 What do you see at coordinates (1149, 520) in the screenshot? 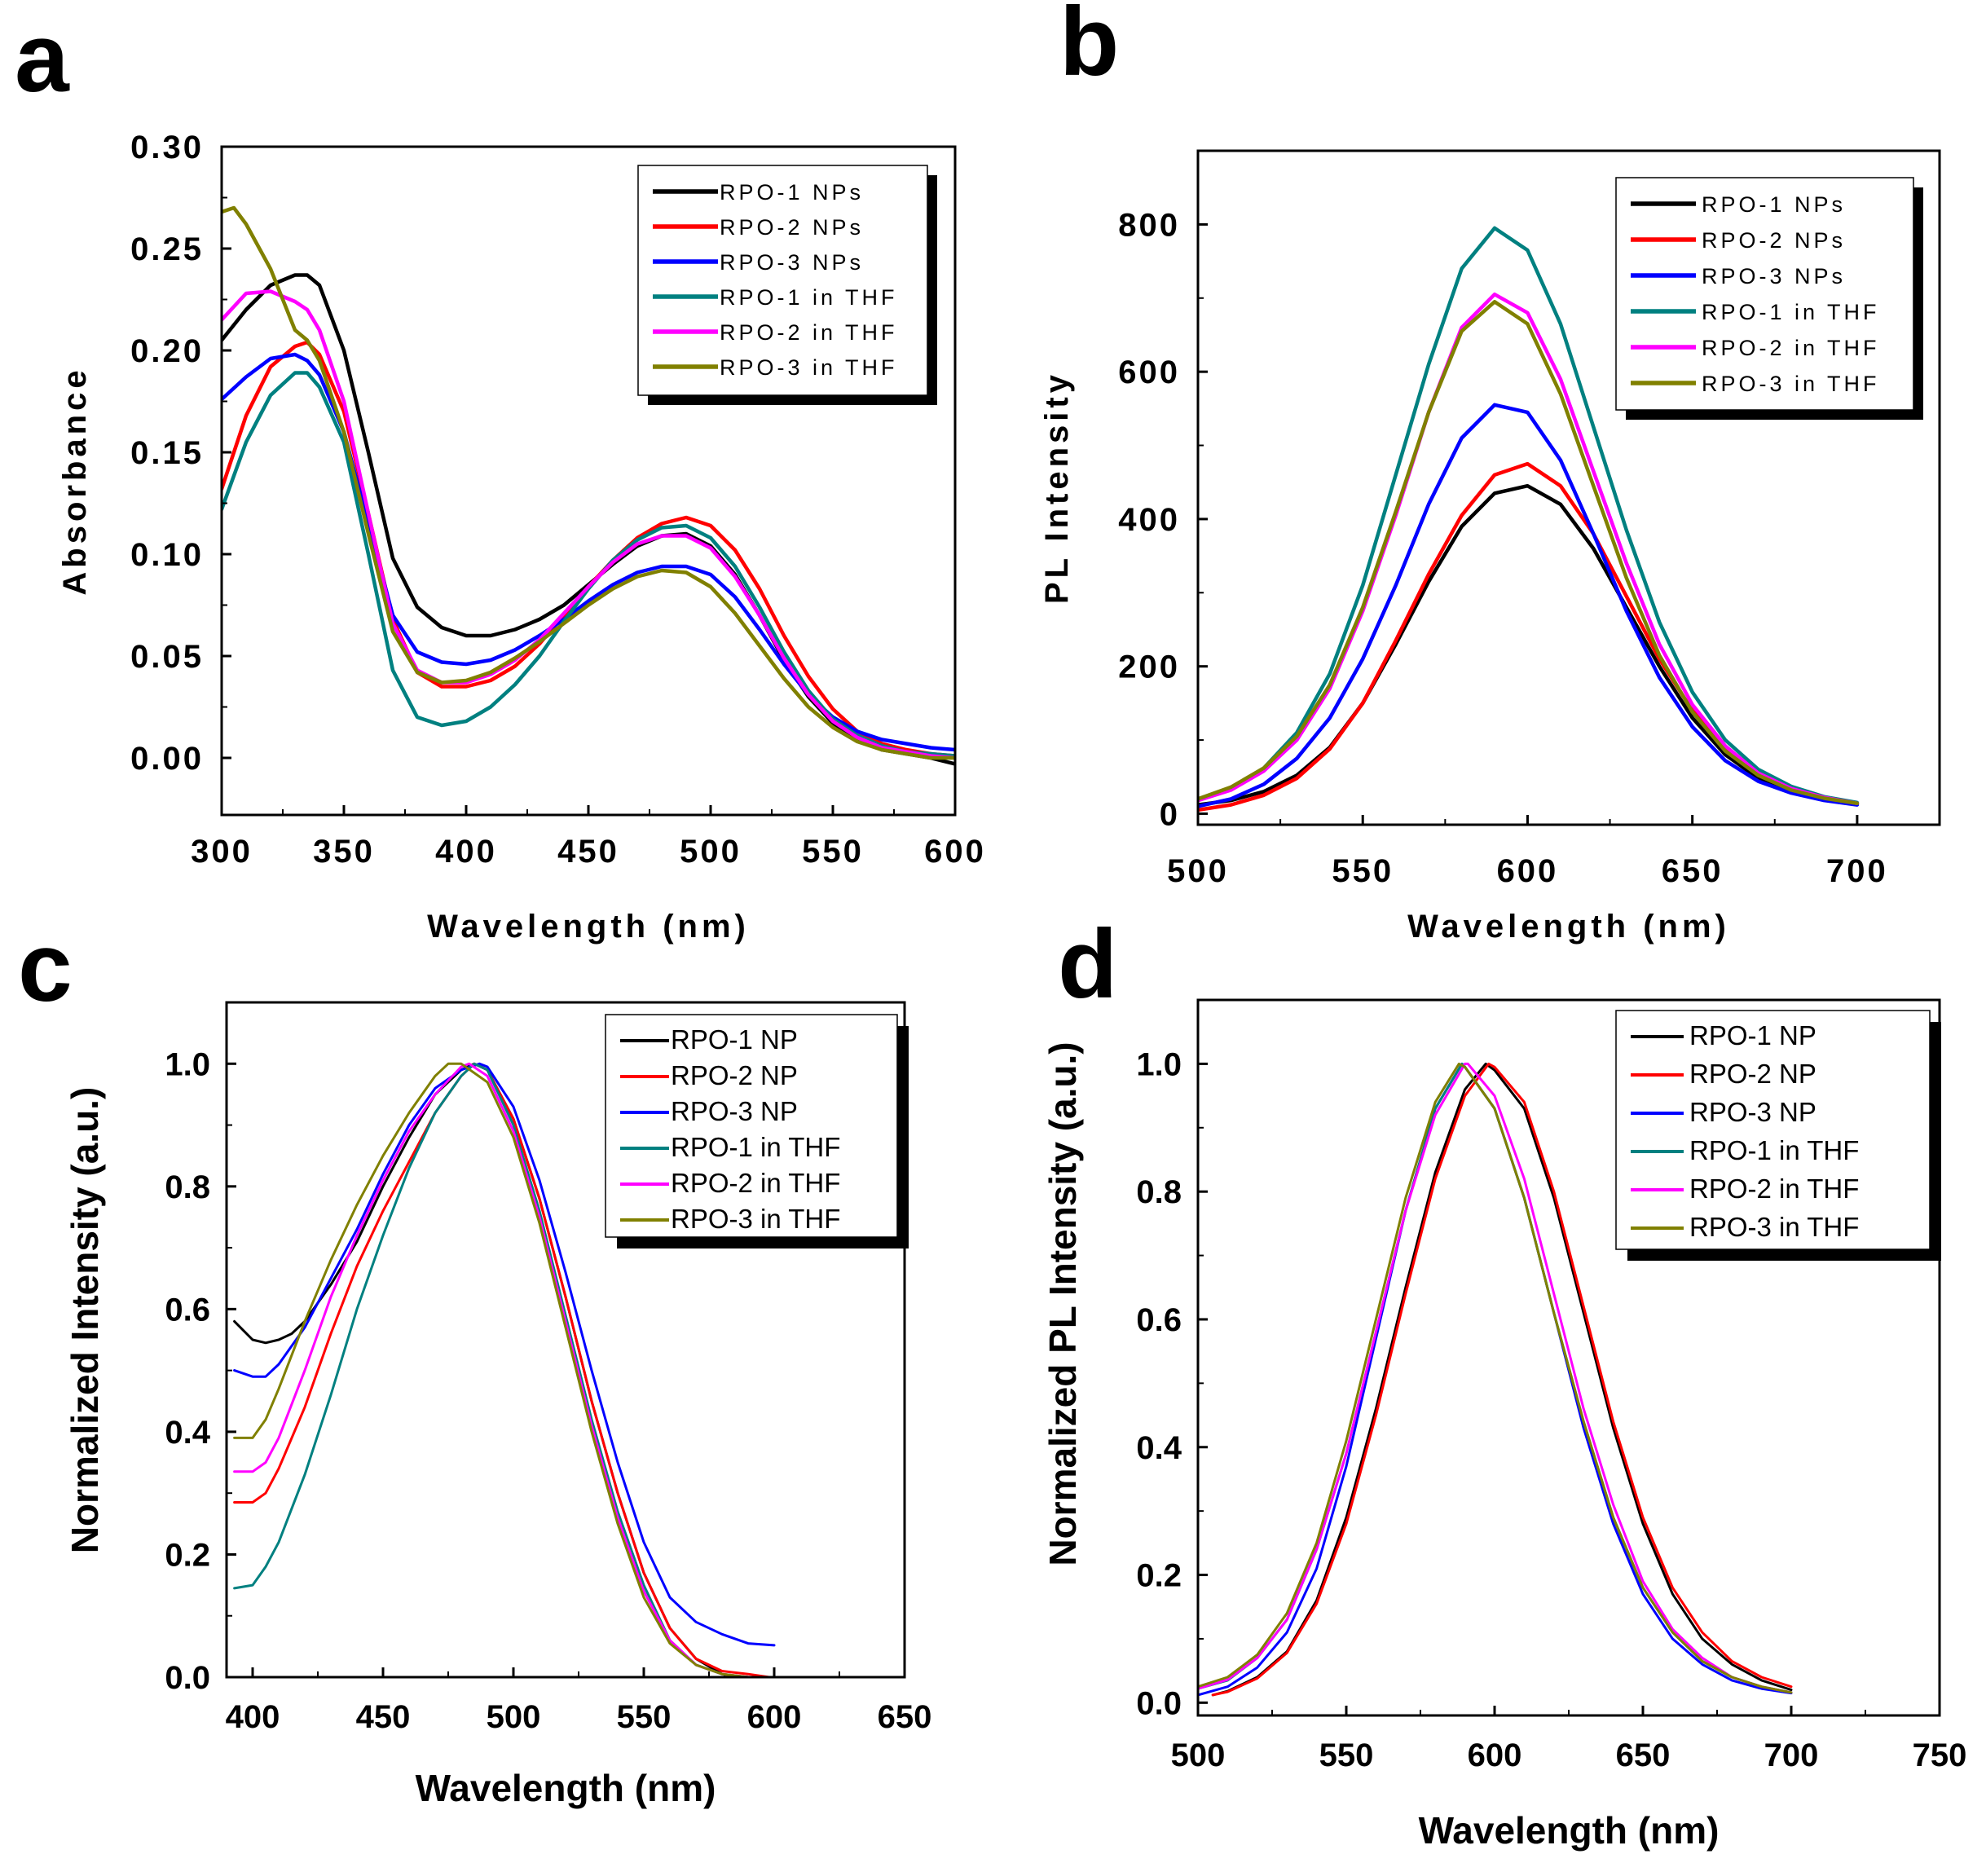
I see `y-tick-label: 400` at bounding box center [1149, 520].